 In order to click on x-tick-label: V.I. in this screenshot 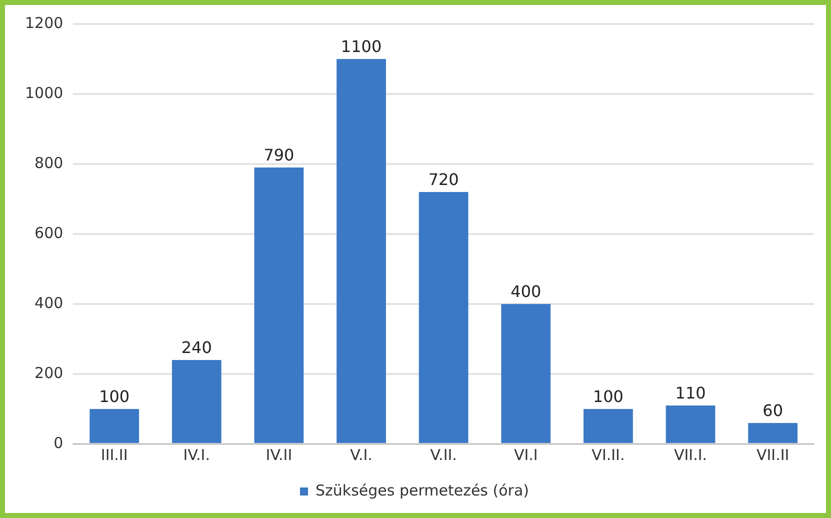, I will do `click(361, 455)`.